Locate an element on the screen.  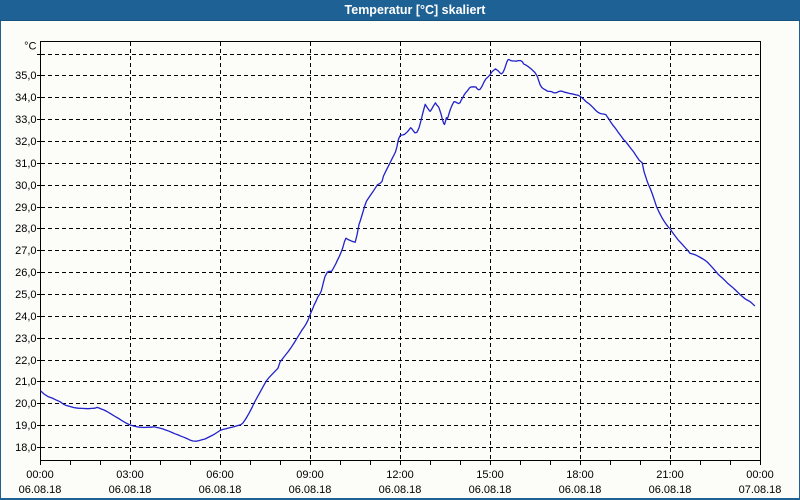
svg-text: 29,0 is located at coordinates (25, 208).